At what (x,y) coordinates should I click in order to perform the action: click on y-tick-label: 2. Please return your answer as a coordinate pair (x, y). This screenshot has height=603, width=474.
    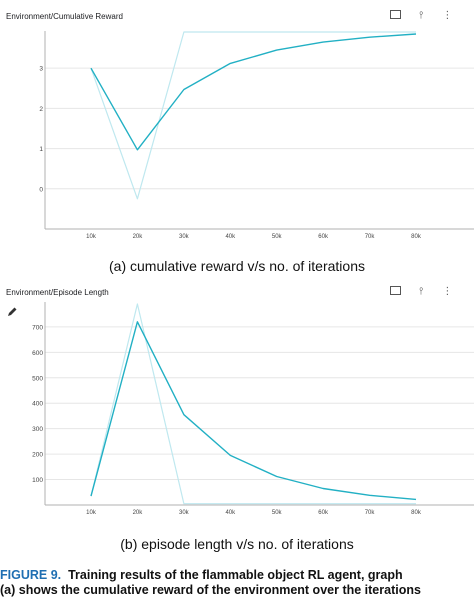
    Looking at the image, I should click on (41, 109).